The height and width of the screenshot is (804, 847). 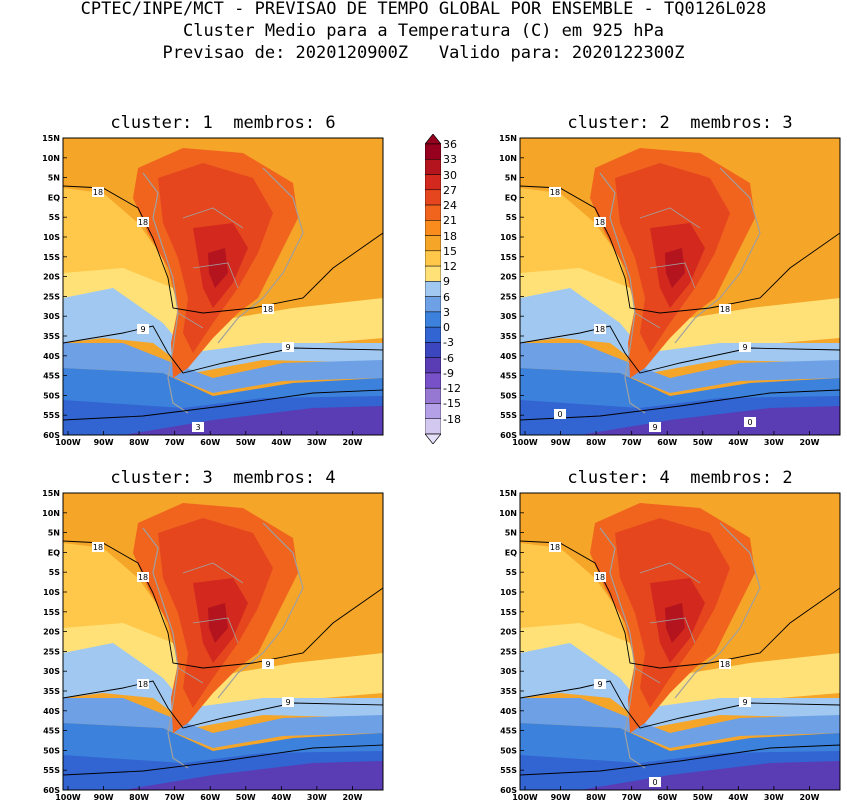 I want to click on lat-label: 15S, so click(x=51, y=612).